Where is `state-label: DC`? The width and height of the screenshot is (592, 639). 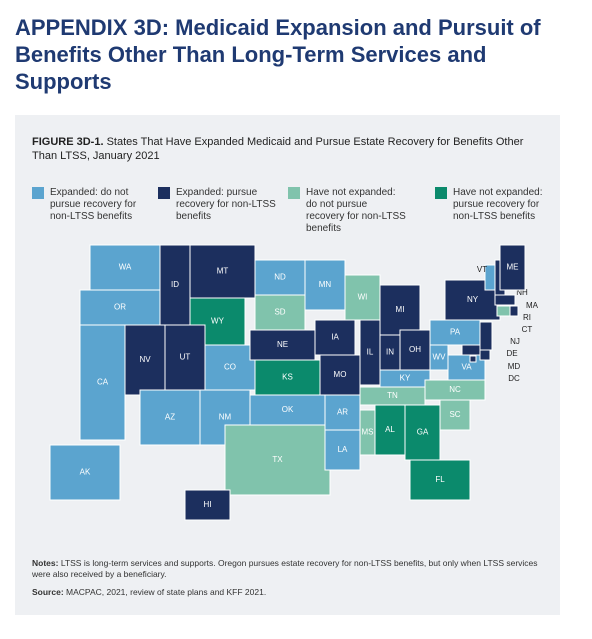 state-label: DC is located at coordinates (514, 378).